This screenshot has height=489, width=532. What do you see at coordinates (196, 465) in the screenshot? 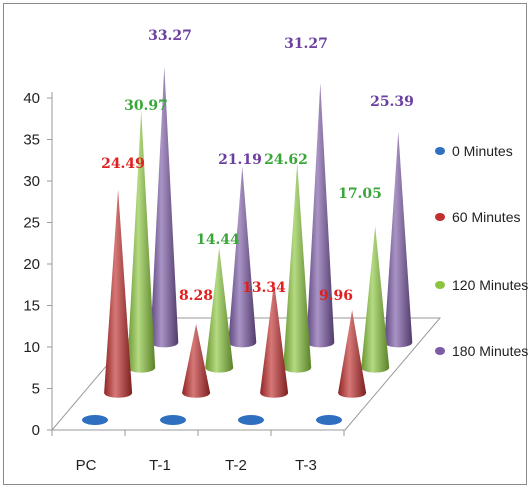
I see `x-axis: PC T-1 T-2 T-3` at bounding box center [196, 465].